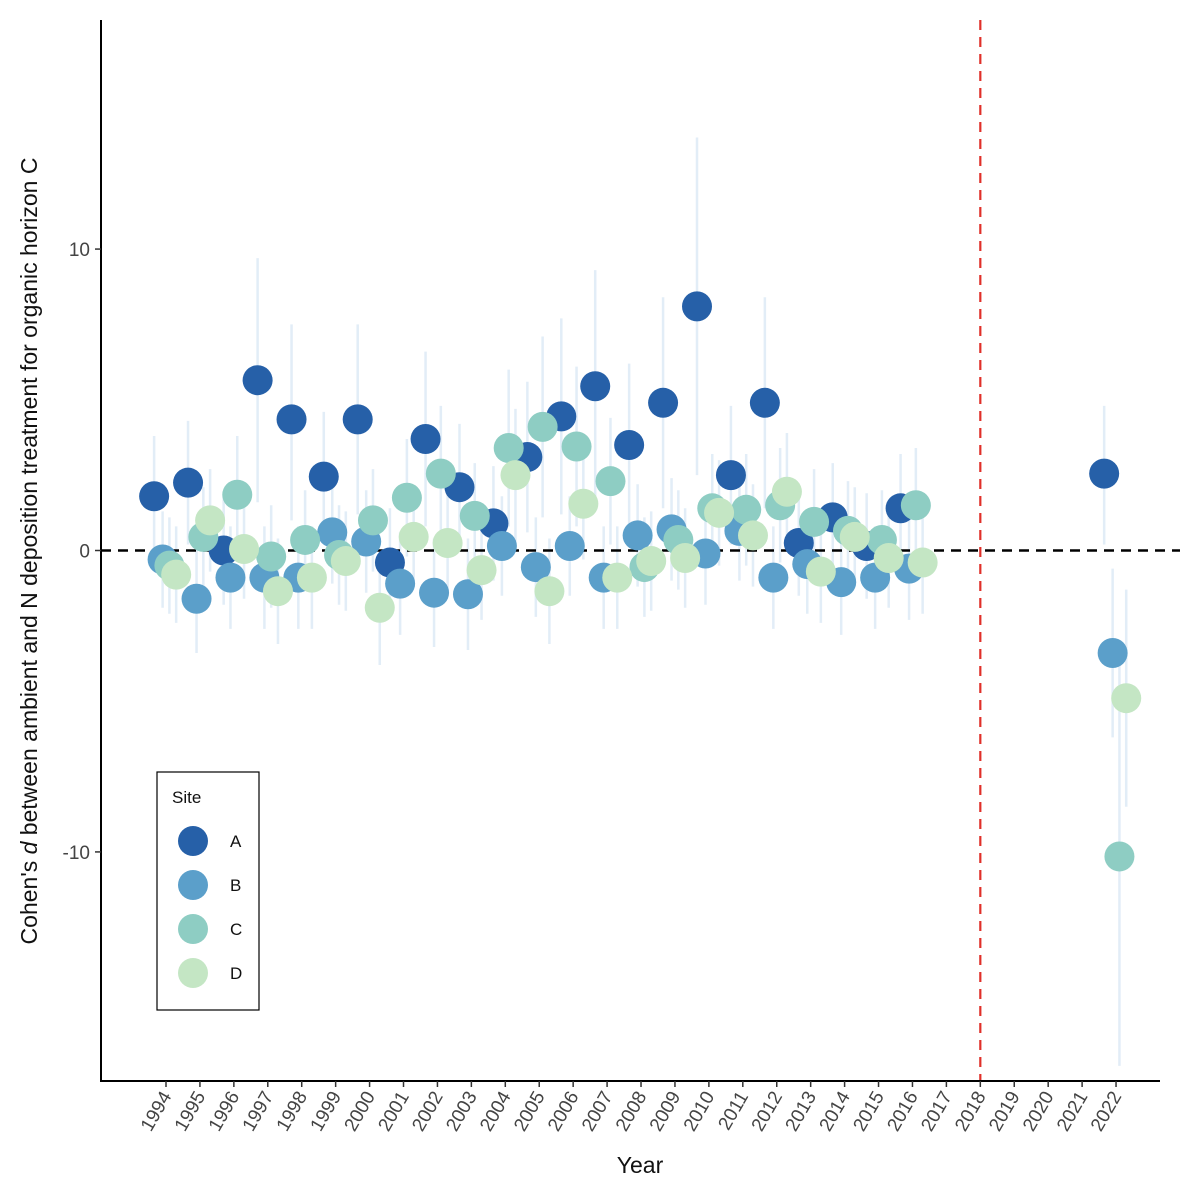 Image resolution: width=1200 pixels, height=1187 pixels. I want to click on x-tick-label: 2005, so click(529, 1111).